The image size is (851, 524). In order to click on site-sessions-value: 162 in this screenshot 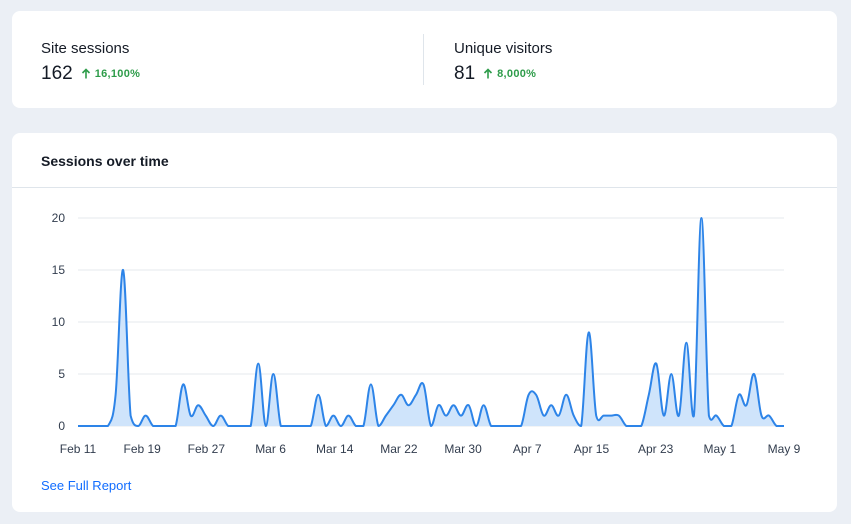, I will do `click(57, 73)`.